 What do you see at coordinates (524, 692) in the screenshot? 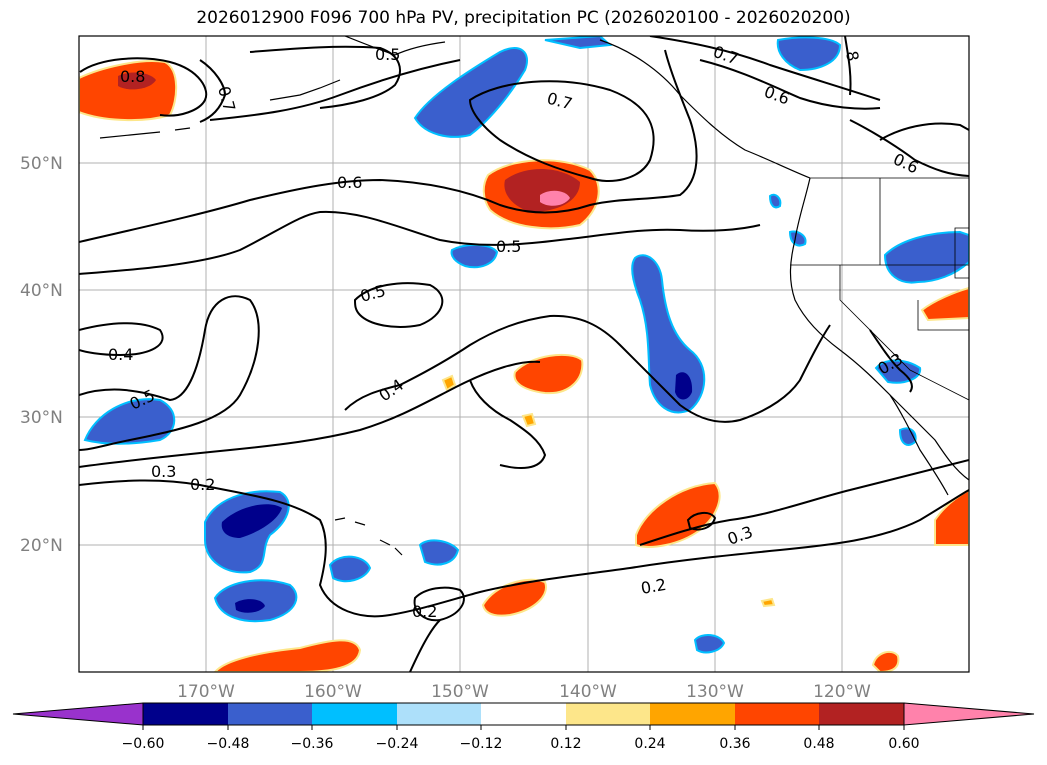
I see `longitude-labels: 170°W 160°W 150°W 140°W 130°W 120°W` at bounding box center [524, 692].